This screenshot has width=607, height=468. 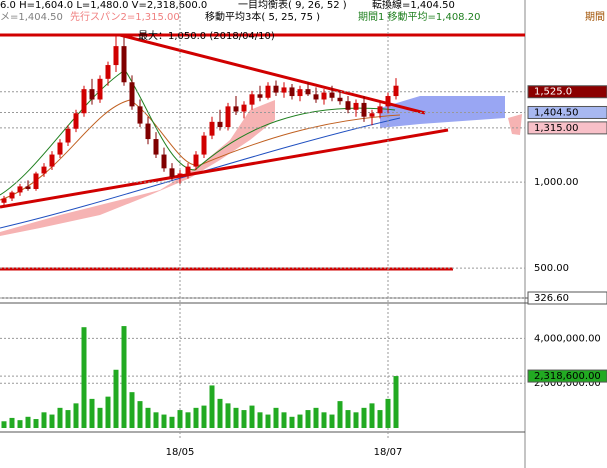 I want to click on x-tick-label: 18/07, so click(x=388, y=452).